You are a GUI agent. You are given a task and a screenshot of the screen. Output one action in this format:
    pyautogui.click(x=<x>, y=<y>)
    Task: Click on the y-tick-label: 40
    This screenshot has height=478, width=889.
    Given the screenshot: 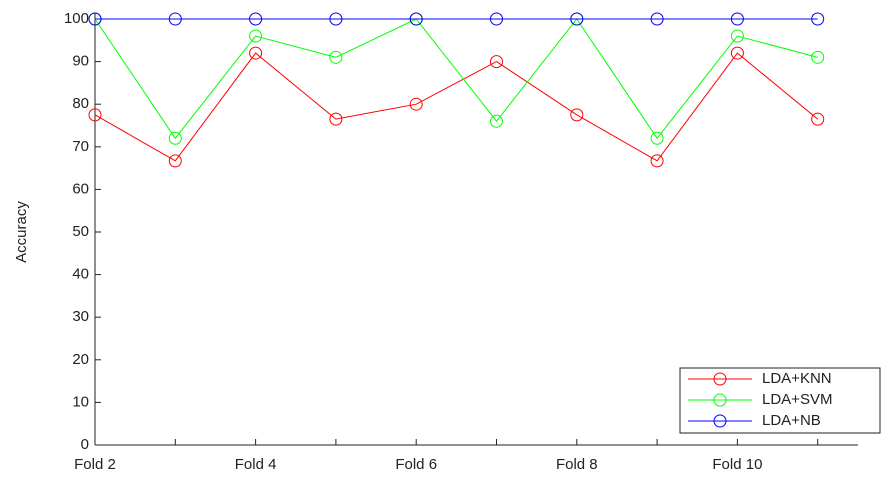 What is the action you would take?
    pyautogui.click(x=80, y=274)
    